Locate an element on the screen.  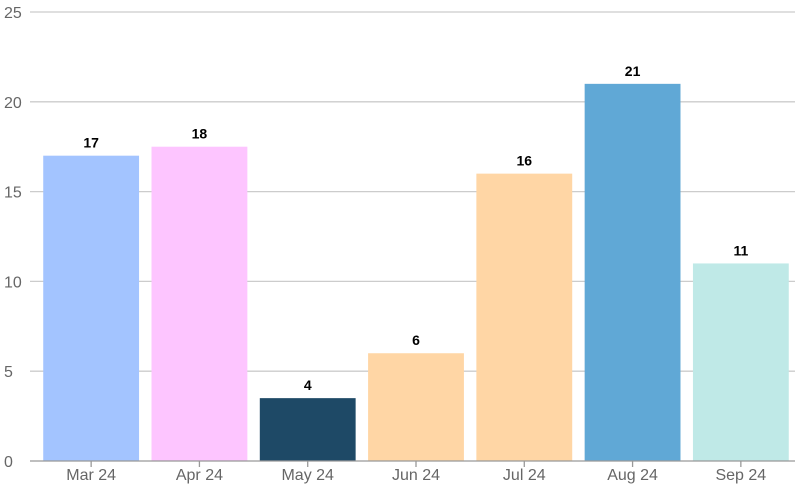
y-tick-label: 5 is located at coordinates (8, 372).